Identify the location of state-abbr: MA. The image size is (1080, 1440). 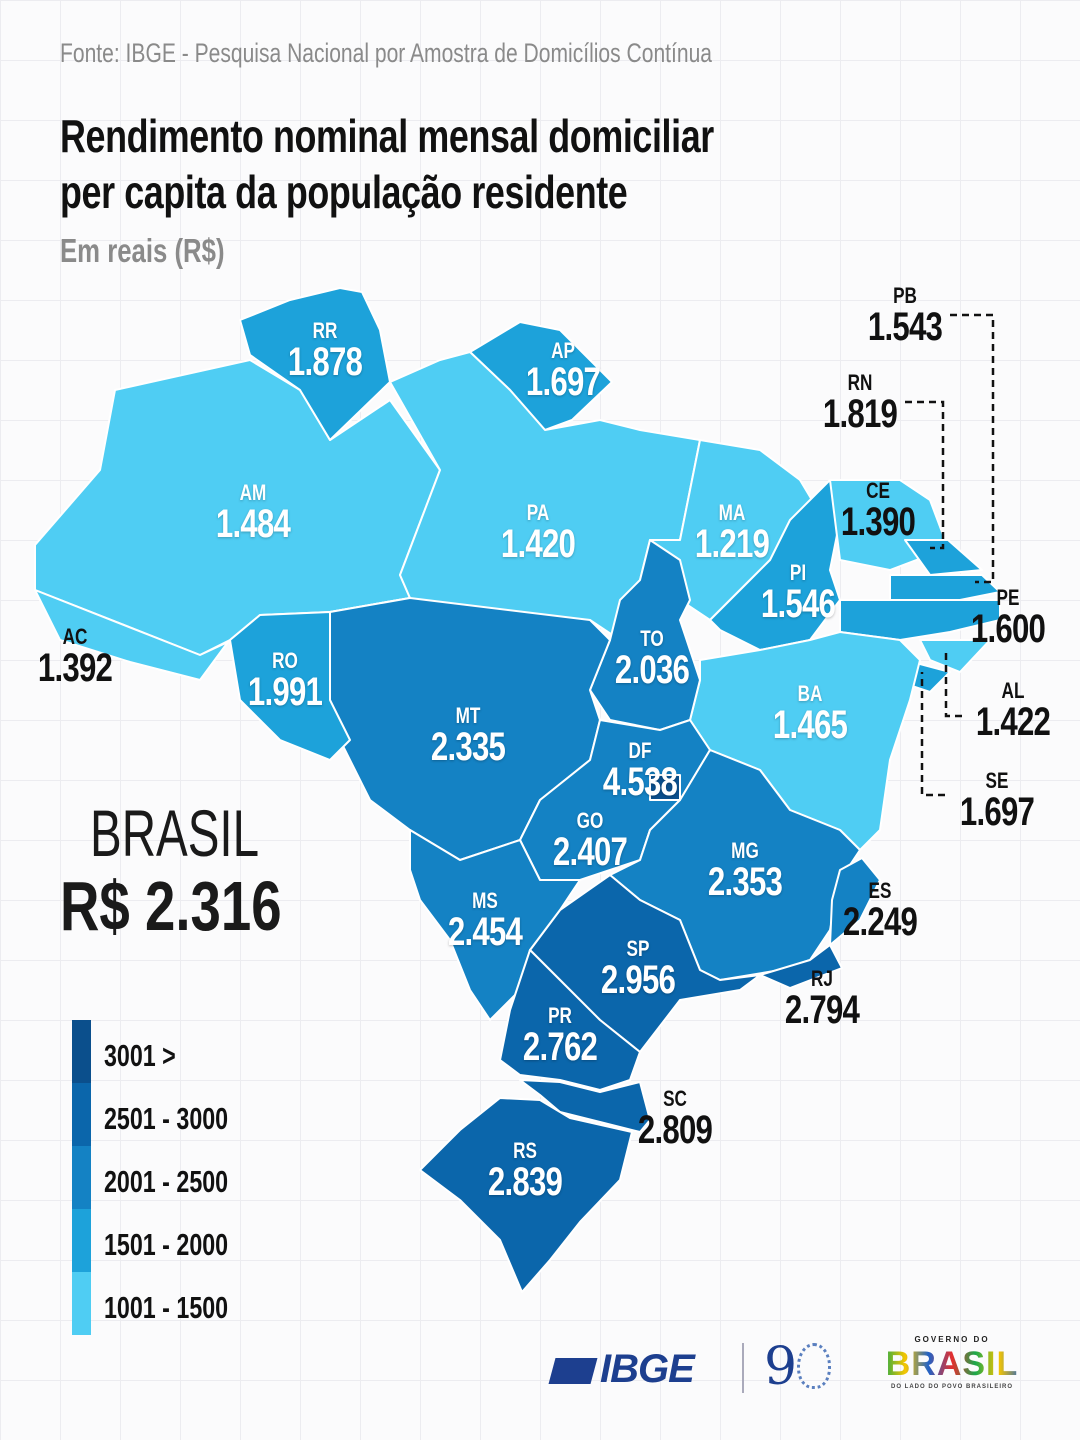
(732, 512).